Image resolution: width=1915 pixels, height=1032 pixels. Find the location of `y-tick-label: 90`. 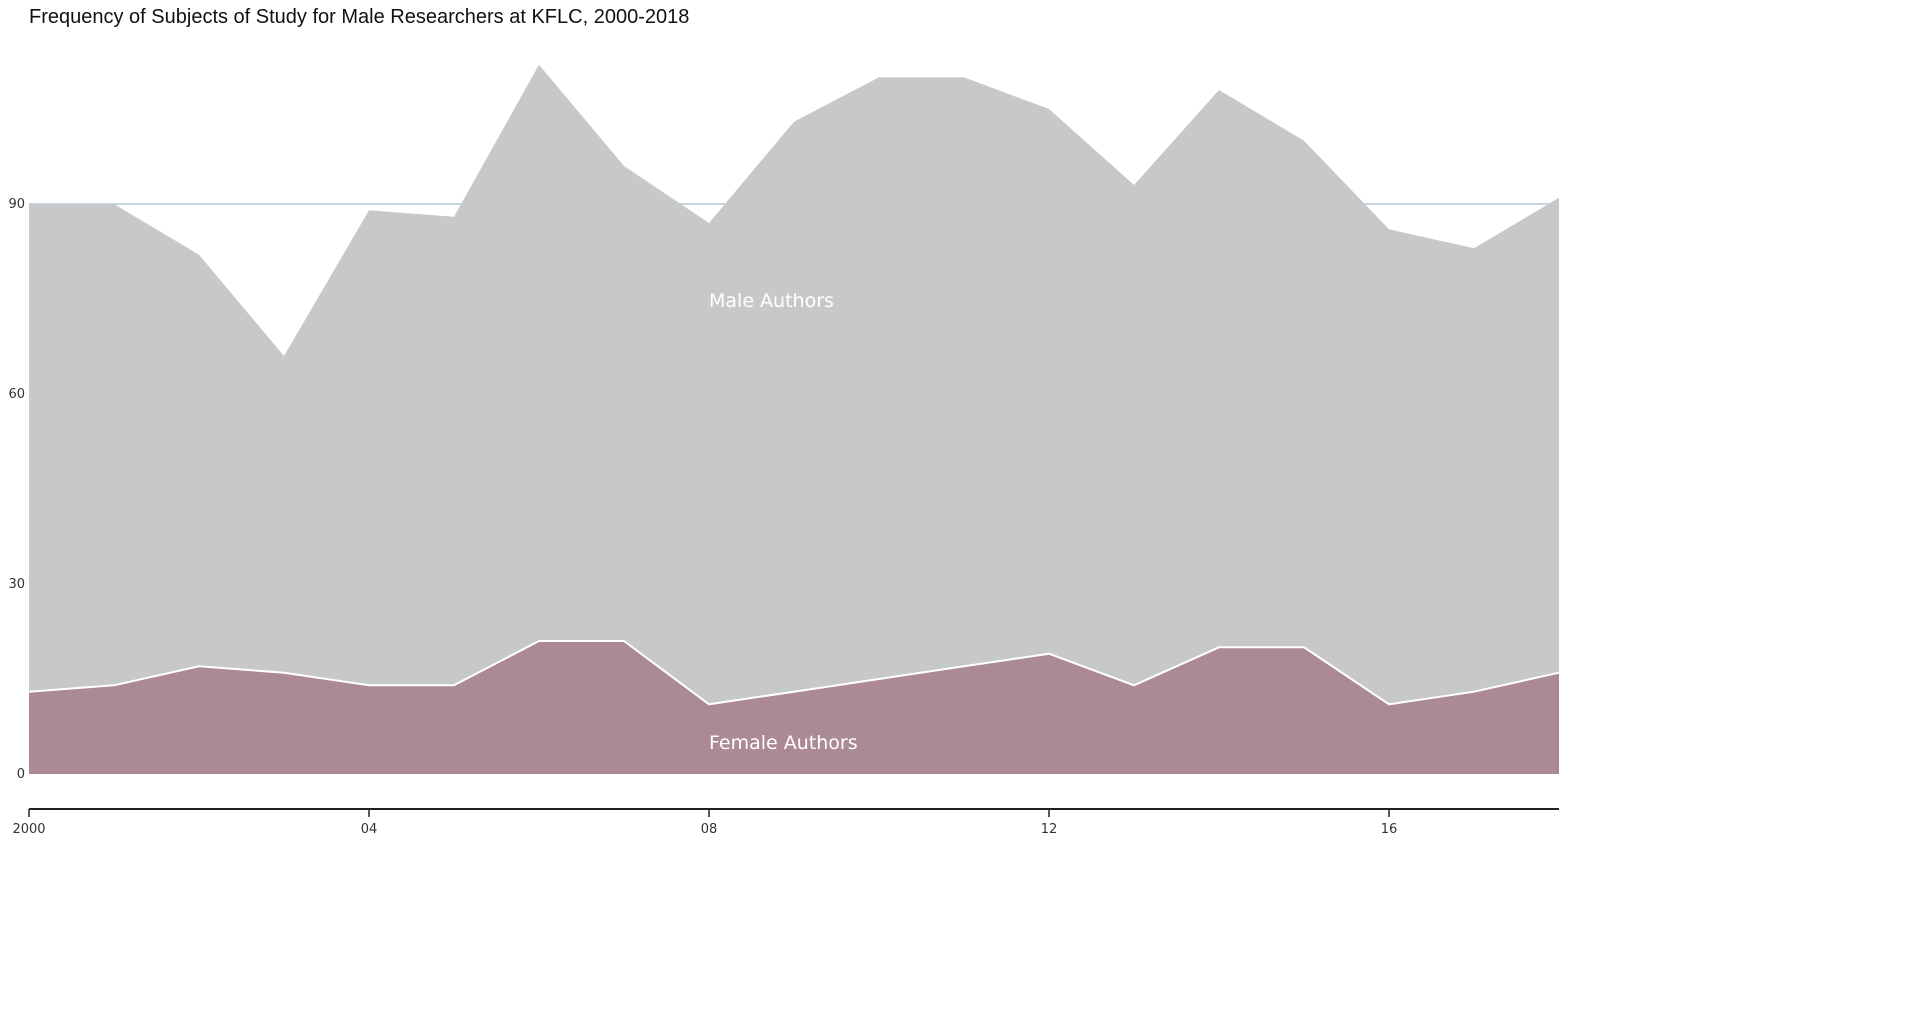

y-tick-label: 90 is located at coordinates (16, 204).